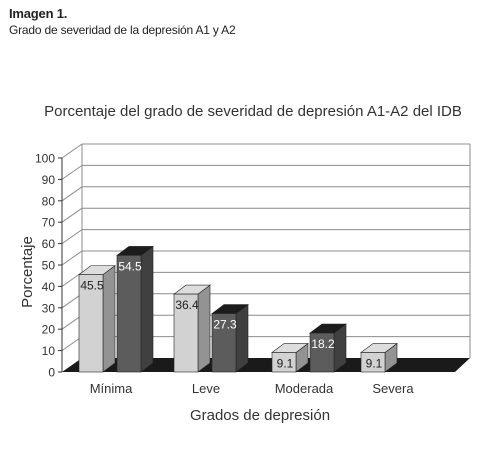 The height and width of the screenshot is (451, 481). I want to click on data-label: 36.4, so click(187, 305).